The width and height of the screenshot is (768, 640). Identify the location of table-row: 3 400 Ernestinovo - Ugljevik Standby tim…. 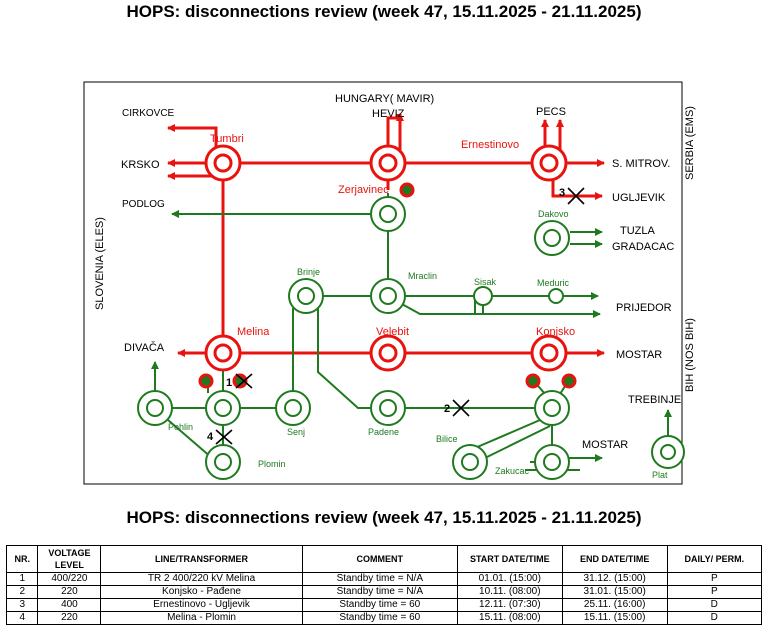
(384, 605).